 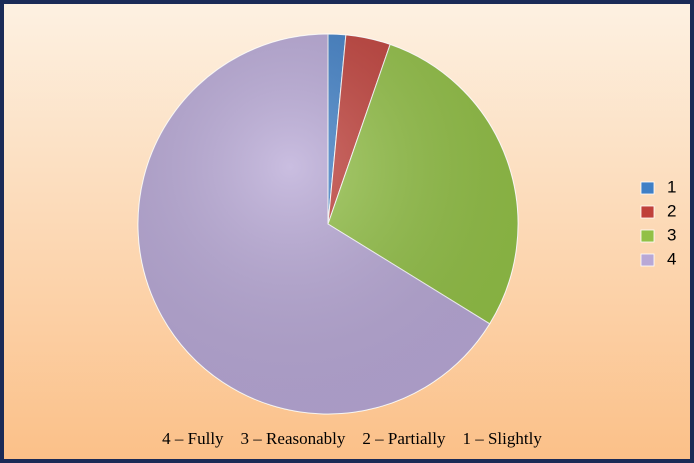 What do you see at coordinates (671, 210) in the screenshot?
I see `legend-label: 2` at bounding box center [671, 210].